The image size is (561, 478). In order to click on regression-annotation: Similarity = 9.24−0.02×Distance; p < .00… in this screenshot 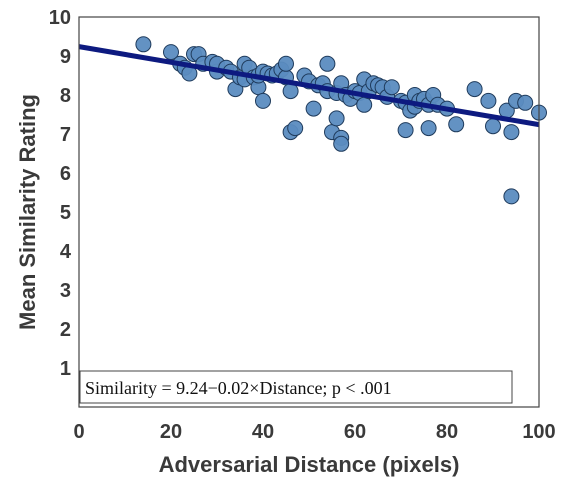, I will do `click(296, 387)`.